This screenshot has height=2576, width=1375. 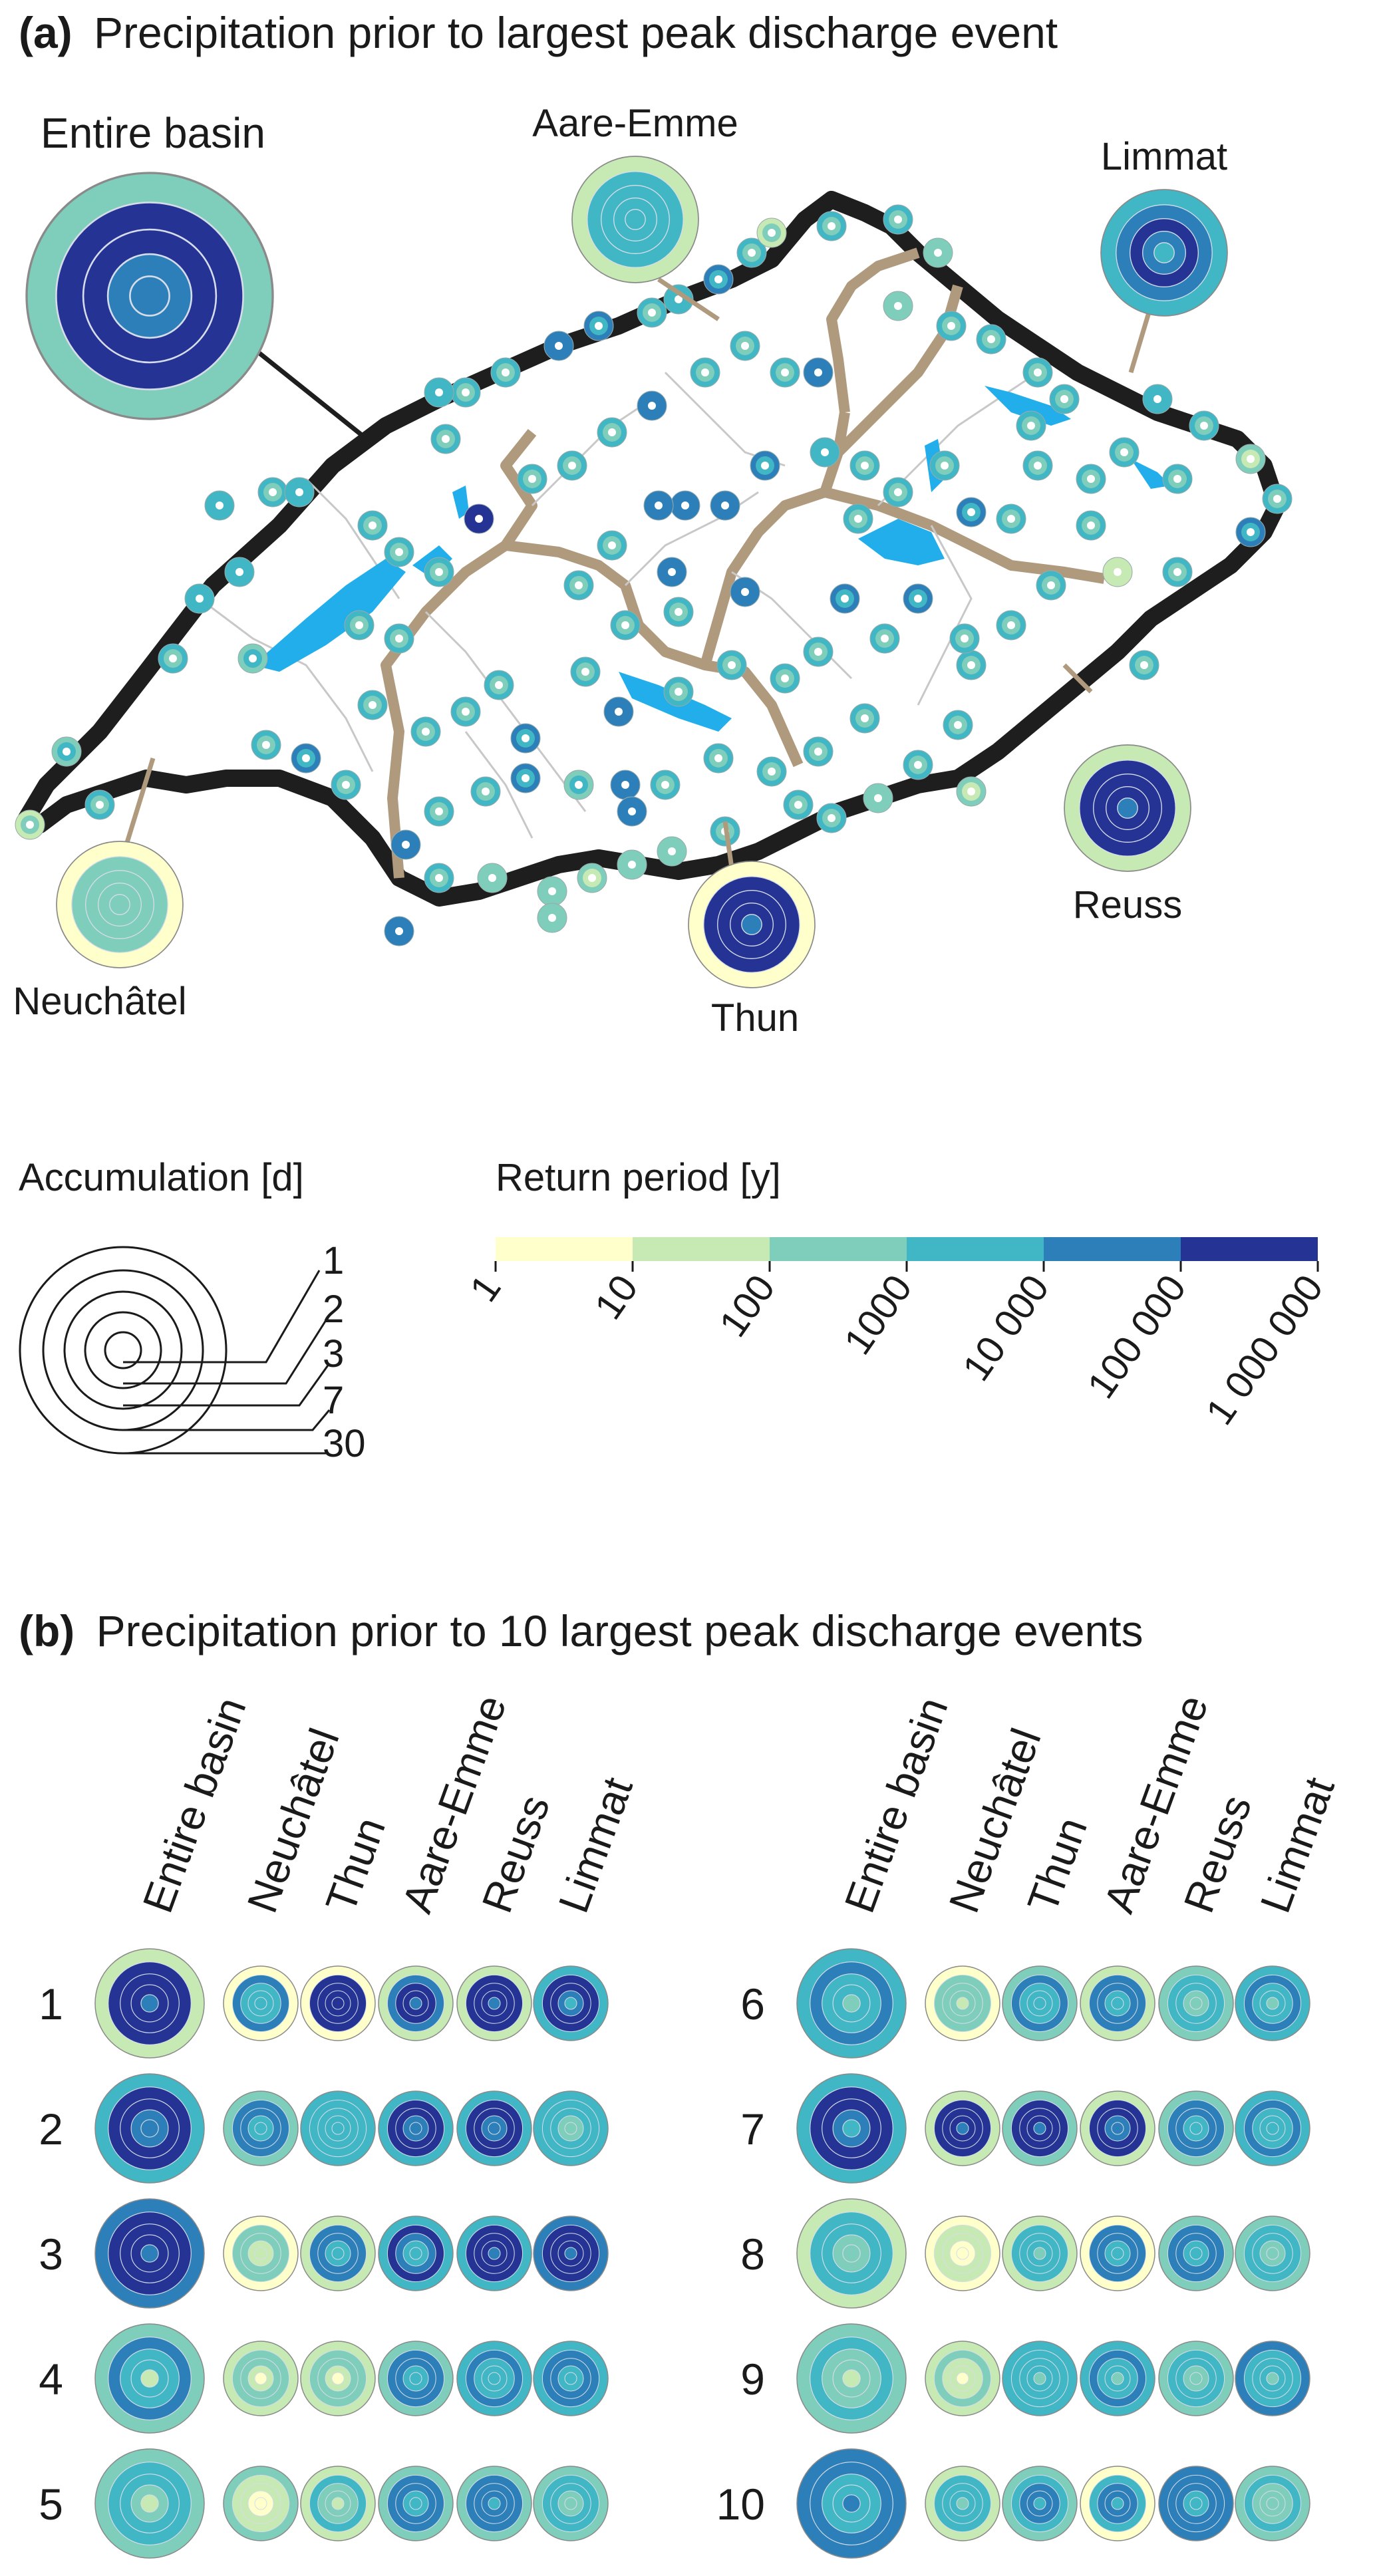 What do you see at coordinates (1196, 2003) in the screenshot?
I see `glyph-event-6-reuss` at bounding box center [1196, 2003].